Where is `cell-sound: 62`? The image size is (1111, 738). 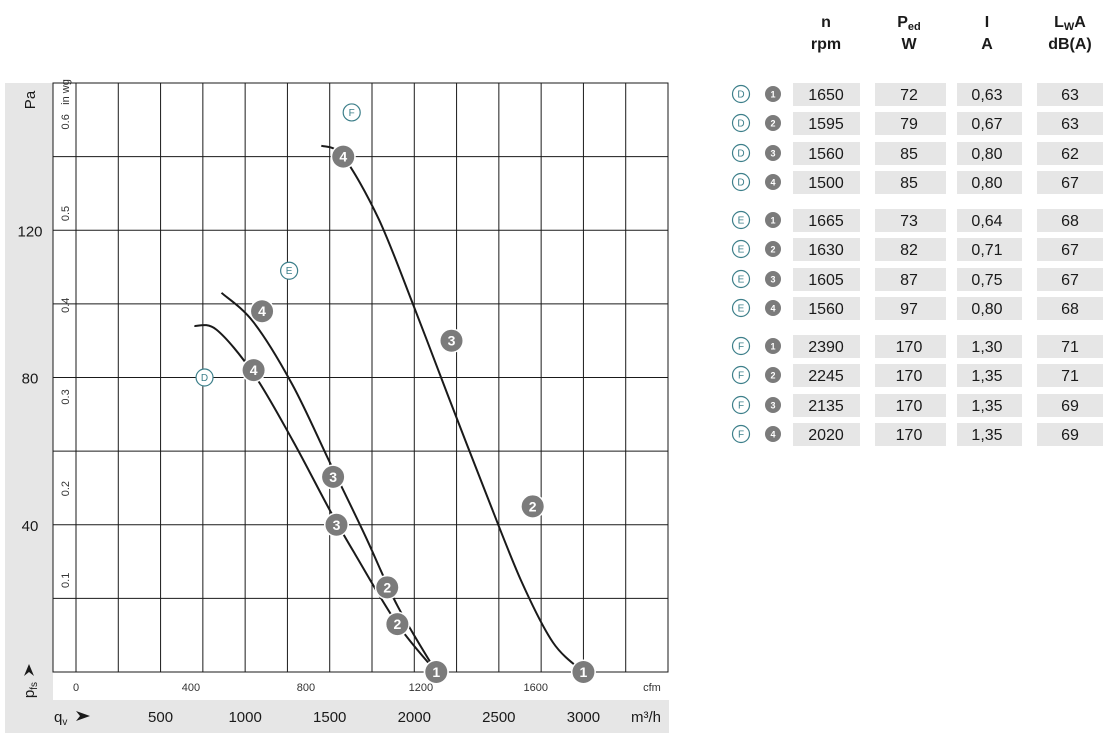 cell-sound: 62 is located at coordinates (1070, 154).